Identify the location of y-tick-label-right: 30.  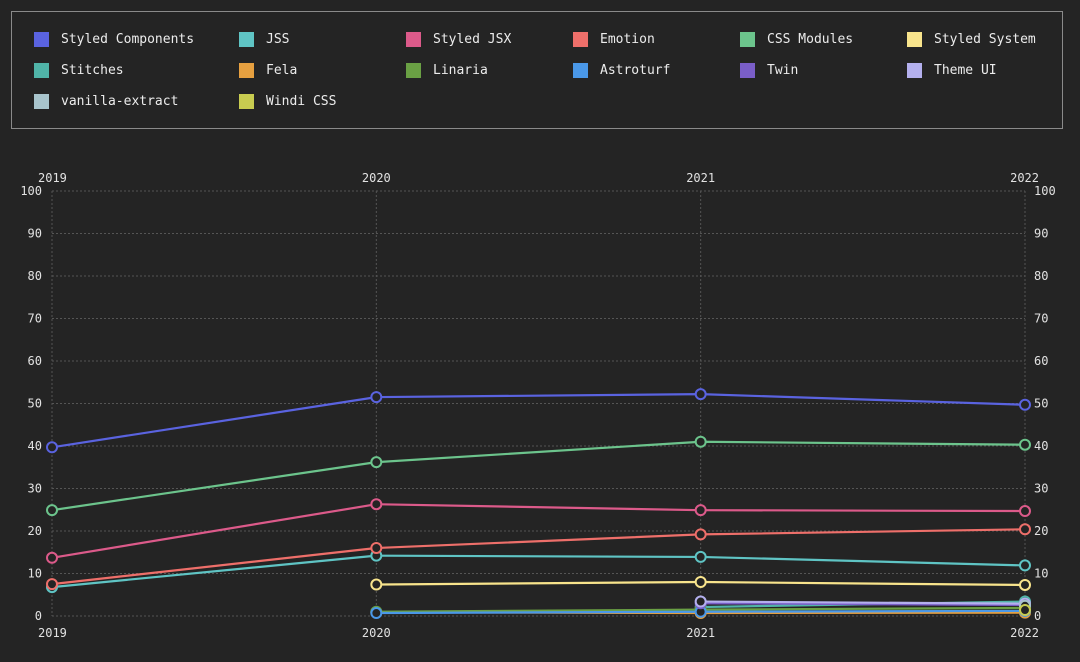
(1041, 489).